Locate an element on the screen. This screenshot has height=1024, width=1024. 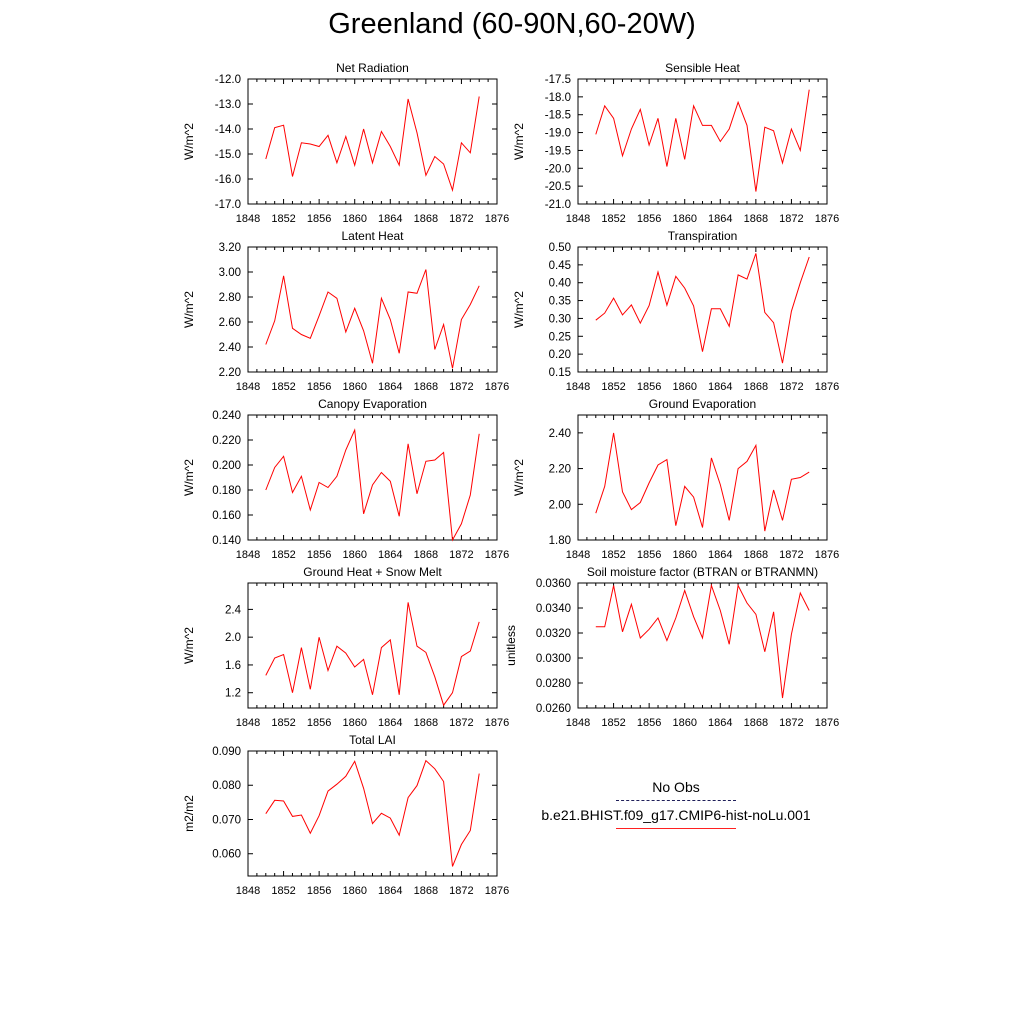
legend-run-label: b.e21.BHIST.f09_g17.CMIP6-hist-noLu.001 is located at coordinates (676, 815).